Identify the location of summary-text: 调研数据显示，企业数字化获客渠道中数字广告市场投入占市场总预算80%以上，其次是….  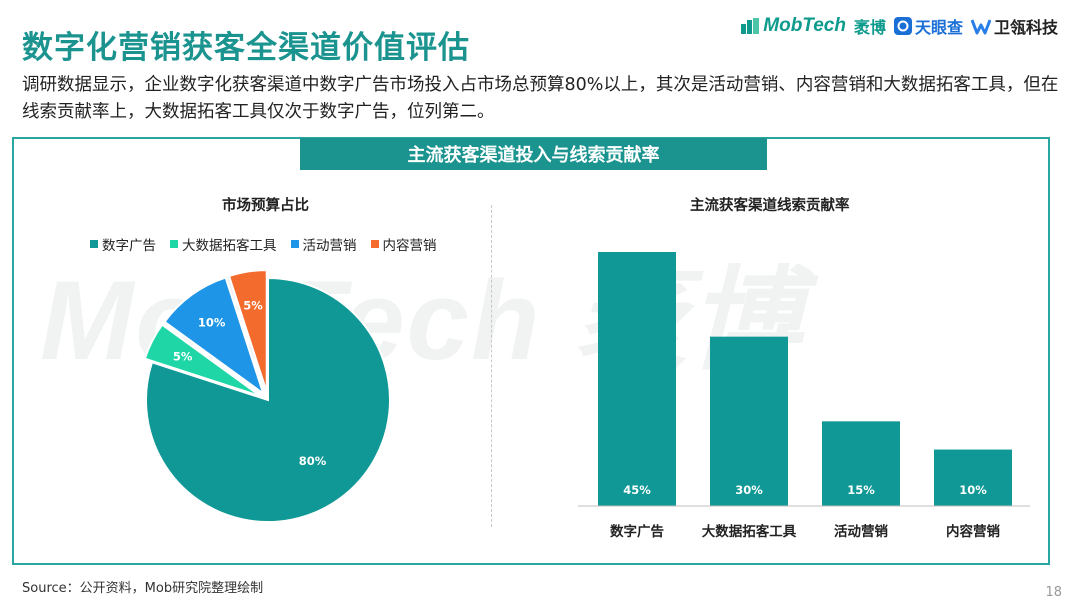
(540, 98).